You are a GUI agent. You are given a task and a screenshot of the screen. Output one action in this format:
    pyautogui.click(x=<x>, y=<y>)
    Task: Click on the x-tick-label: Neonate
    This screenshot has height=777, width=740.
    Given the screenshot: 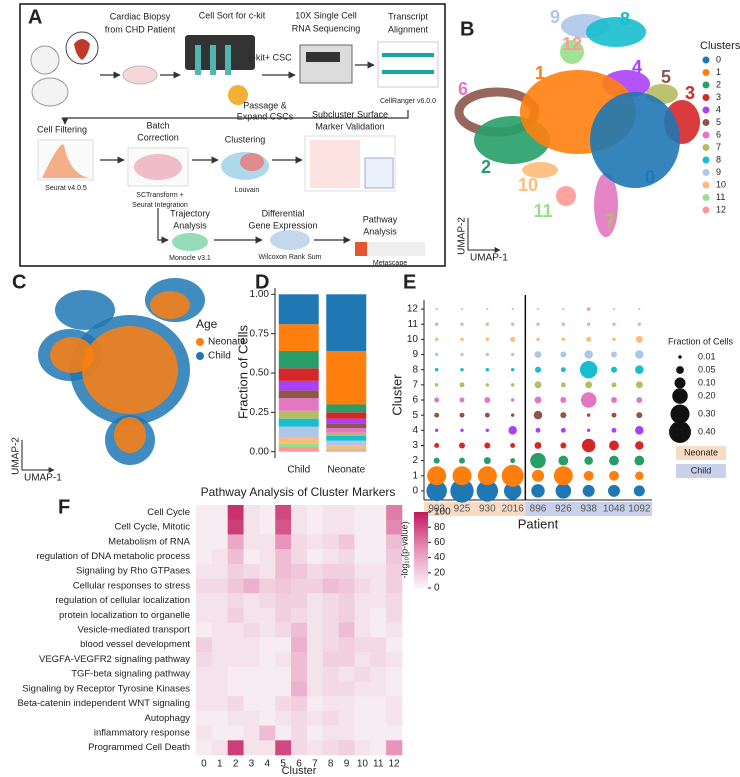 What is the action you would take?
    pyautogui.click(x=346, y=470)
    